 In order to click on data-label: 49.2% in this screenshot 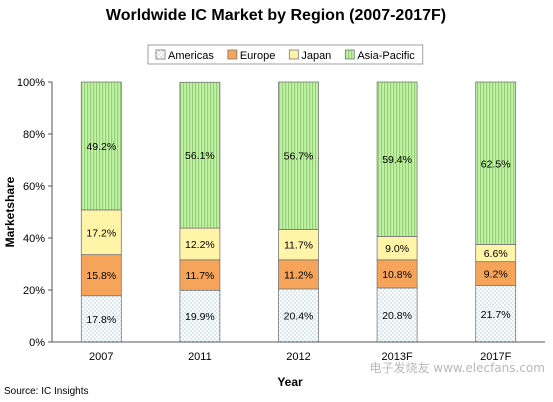, I will do `click(101, 147)`.